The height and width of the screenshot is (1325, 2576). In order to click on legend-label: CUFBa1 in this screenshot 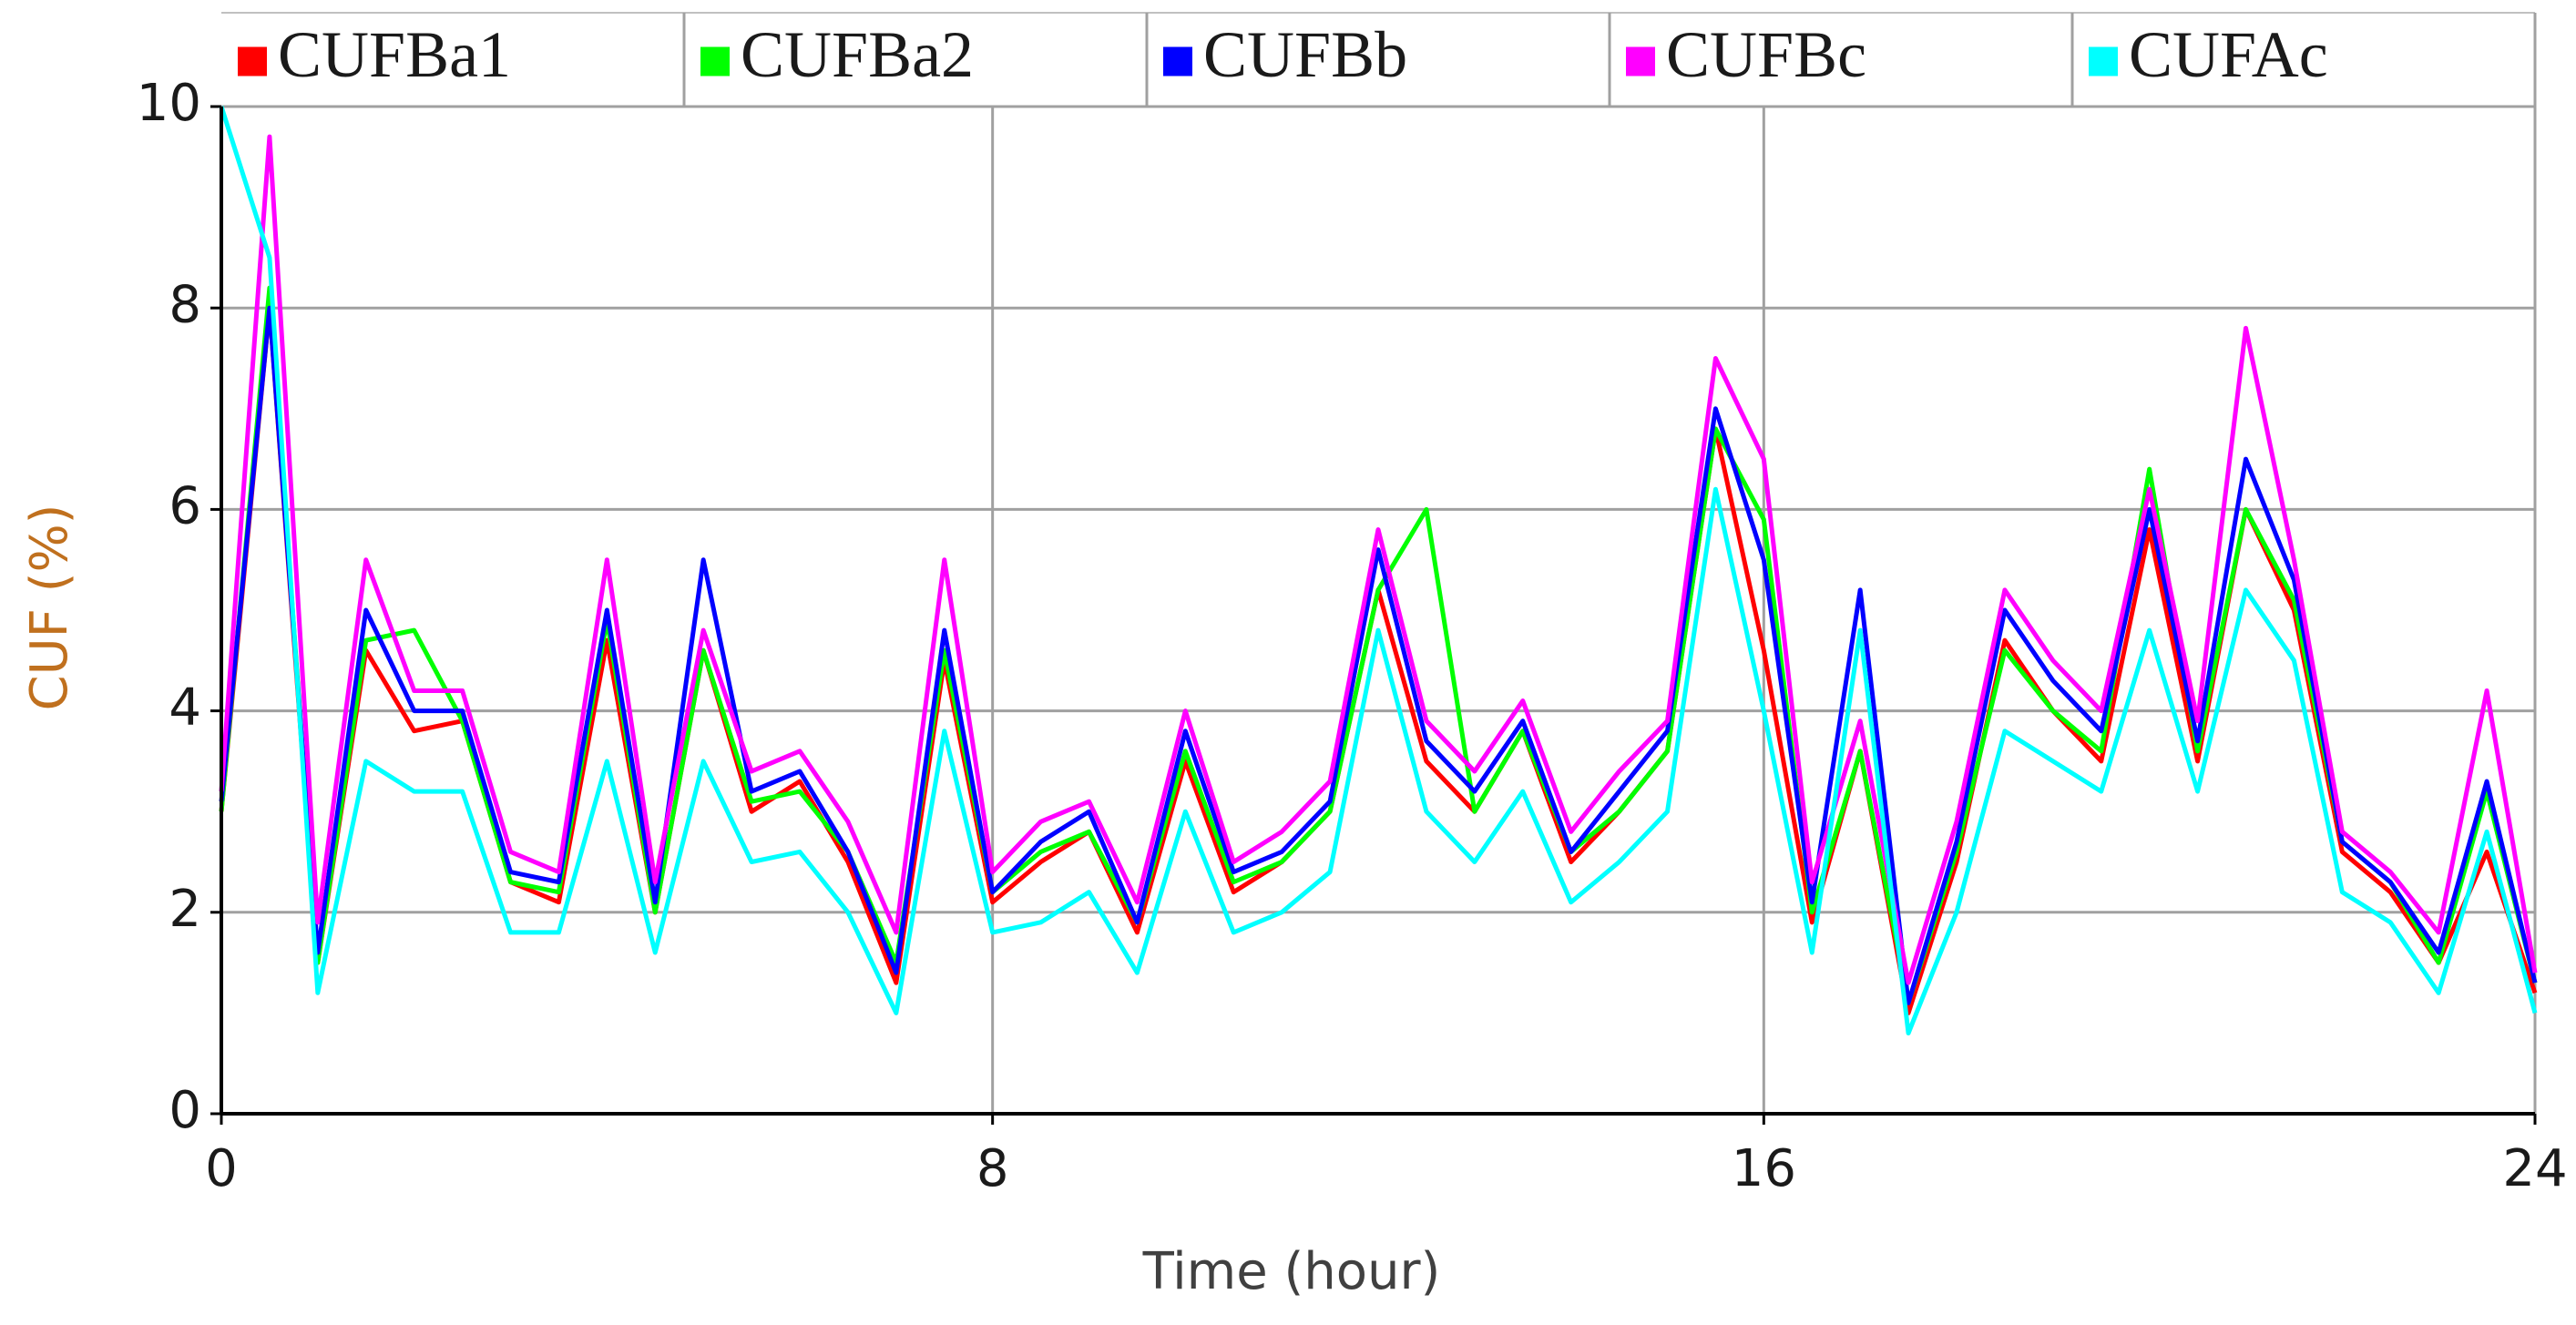, I will do `click(394, 54)`.